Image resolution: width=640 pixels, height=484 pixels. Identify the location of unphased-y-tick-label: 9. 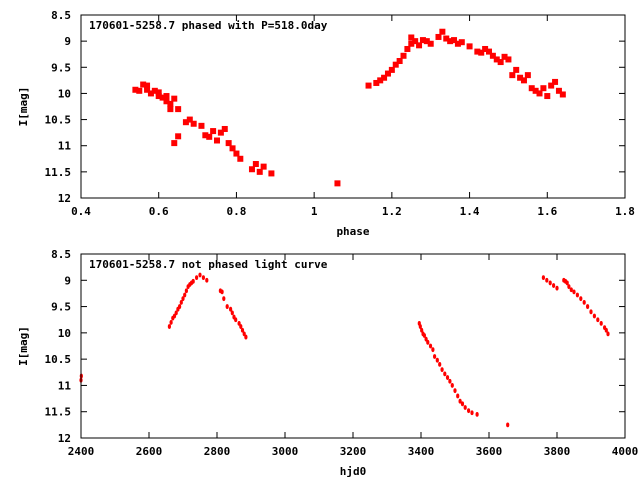
(67, 280).